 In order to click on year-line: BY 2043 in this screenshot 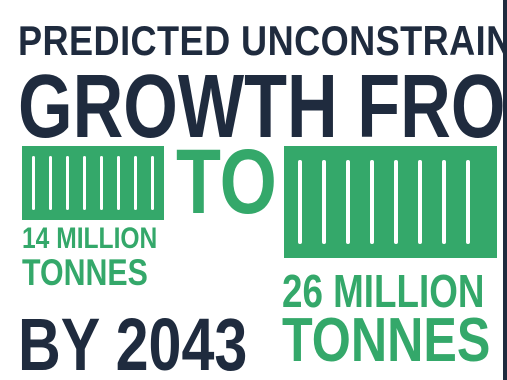, I will do `click(133, 341)`.